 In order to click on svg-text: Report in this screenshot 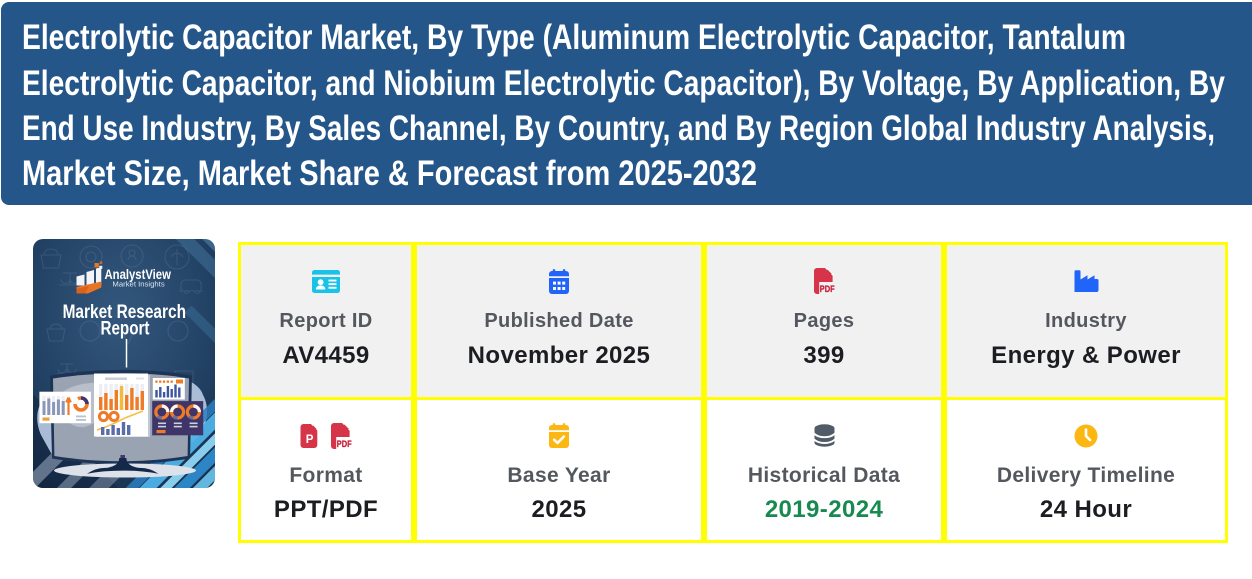, I will do `click(125, 328)`.